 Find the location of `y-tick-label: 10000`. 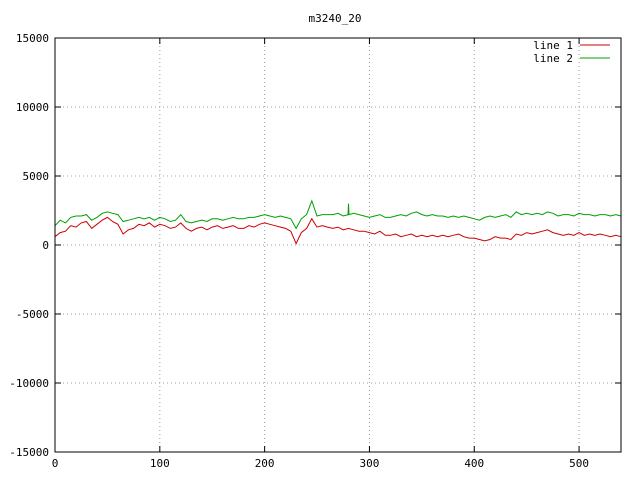

y-tick-label: 10000 is located at coordinates (32, 107).